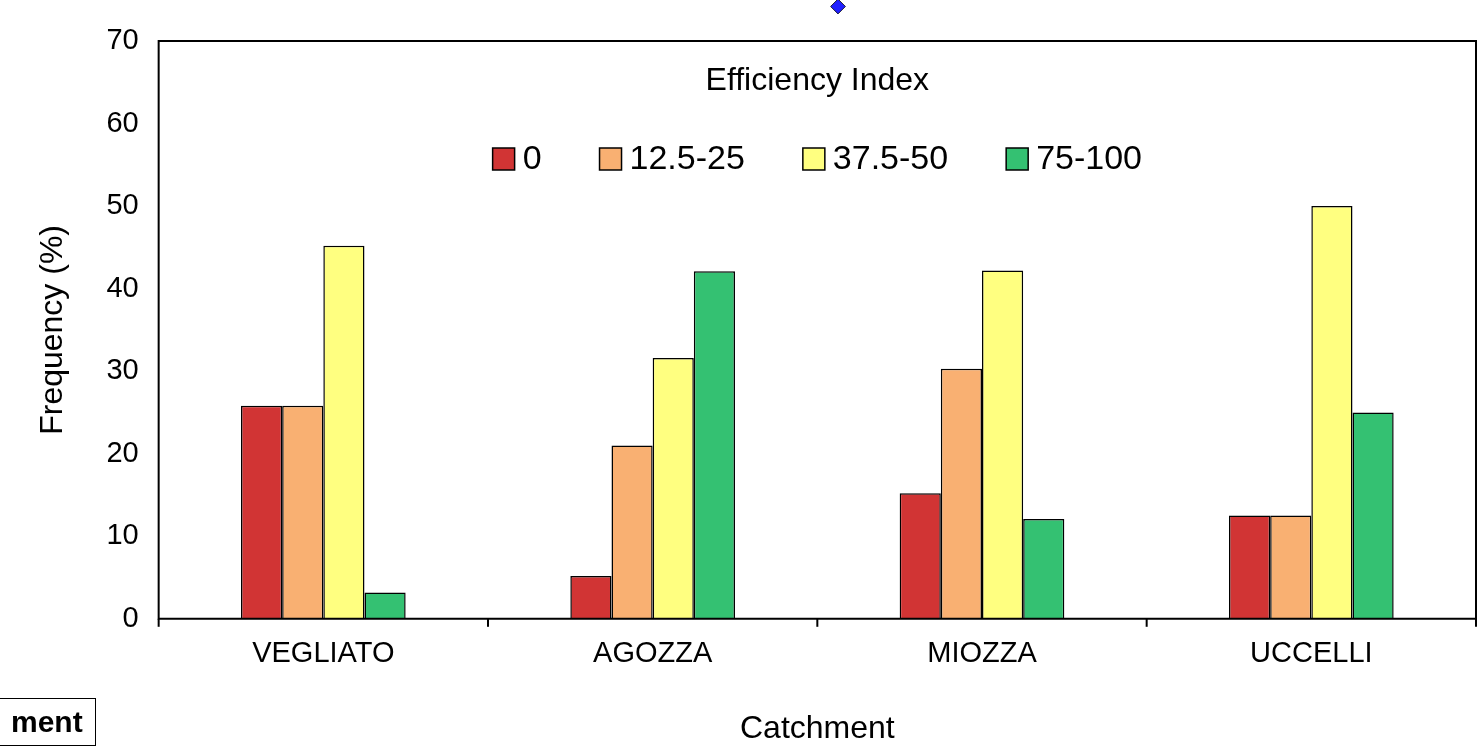  What do you see at coordinates (51, 329) in the screenshot?
I see `y-axis-title: Frequency (%)` at bounding box center [51, 329].